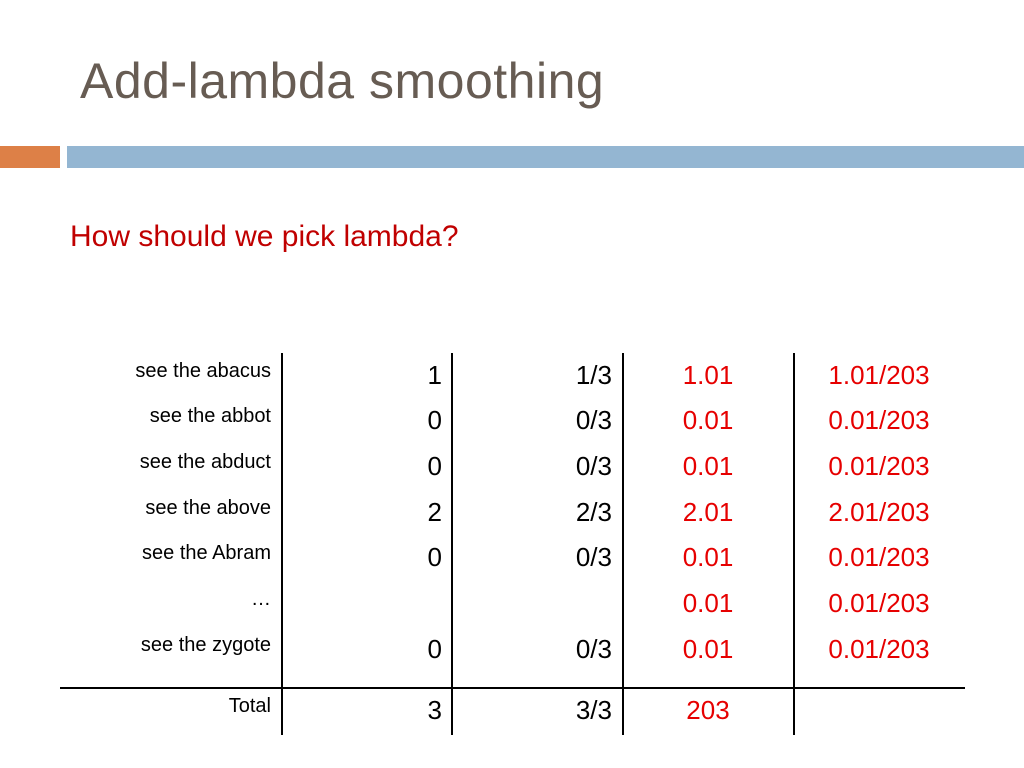  Describe the element at coordinates (512, 650) in the screenshot. I see `table-row: see the zygote 0 0/3 0.01 0.01/203` at that location.